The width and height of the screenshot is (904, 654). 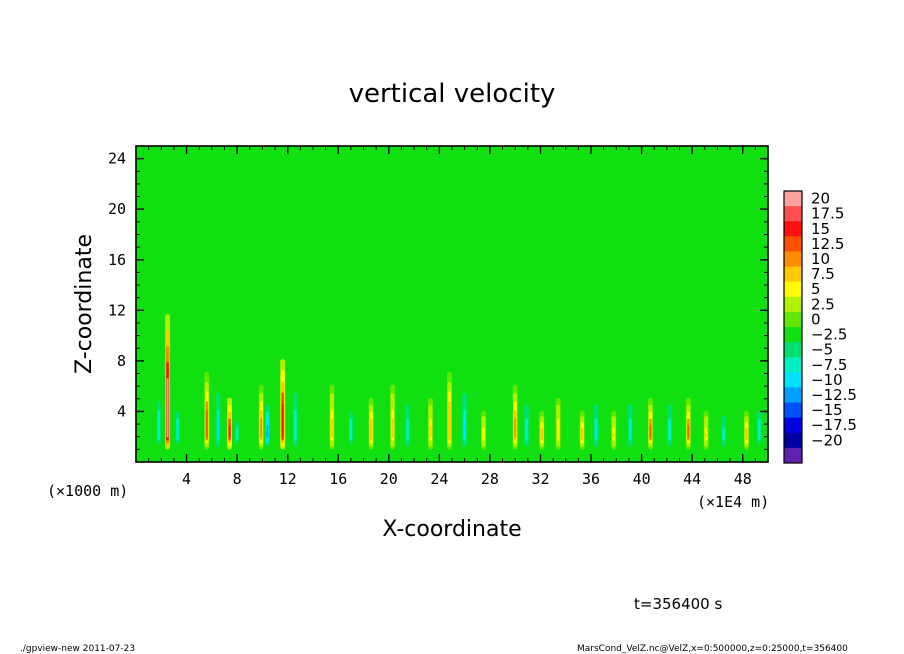 What do you see at coordinates (389, 479) in the screenshot?
I see `x-tick-label: 20` at bounding box center [389, 479].